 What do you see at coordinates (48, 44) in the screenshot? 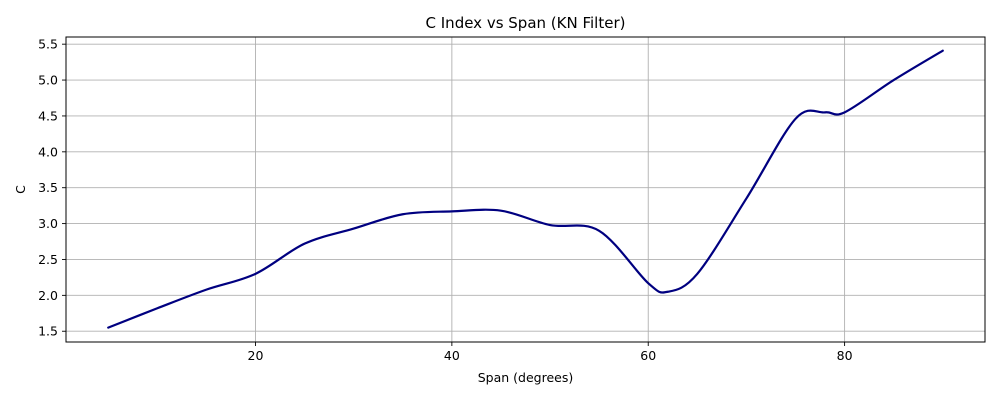
I see `y-tick-label: 5.5` at bounding box center [48, 44].